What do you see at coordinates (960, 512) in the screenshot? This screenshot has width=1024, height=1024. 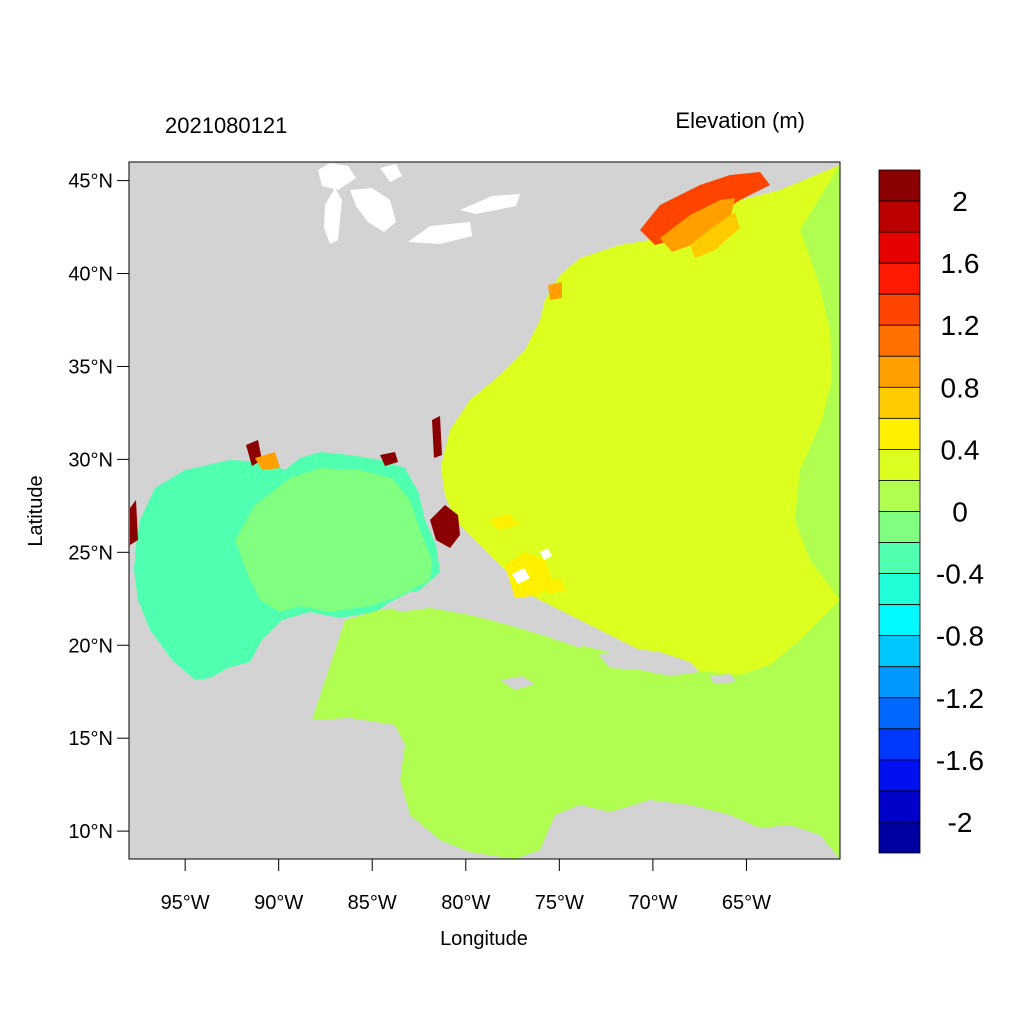 I see `colorbar-label: 0` at bounding box center [960, 512].